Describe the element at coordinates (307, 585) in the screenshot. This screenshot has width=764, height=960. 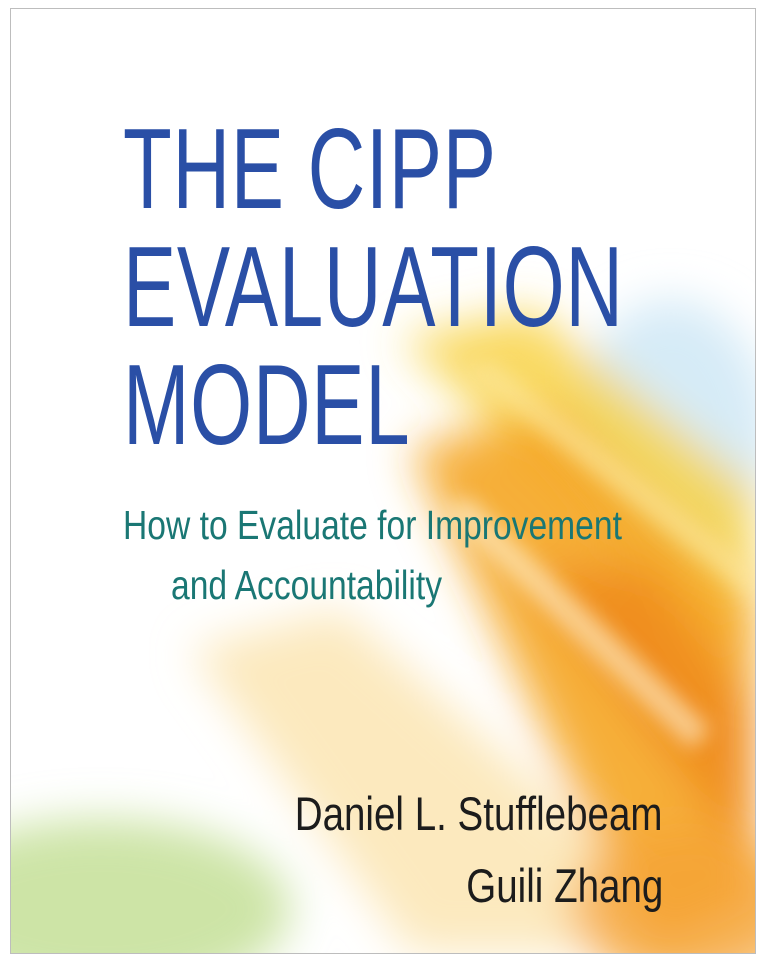
I see `subtitle-line-2: and Accountability` at that location.